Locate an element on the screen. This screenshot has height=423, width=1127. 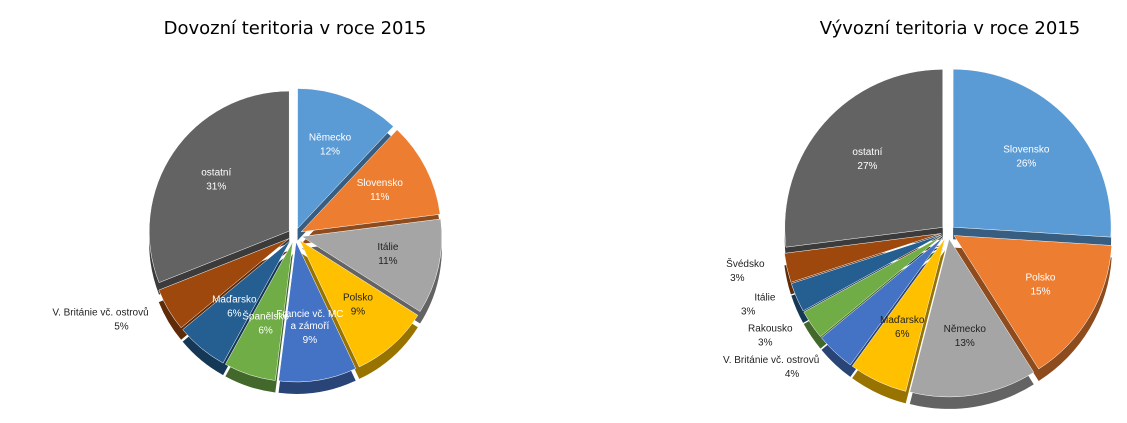
slice-label: Rakousko 3% is located at coordinates (770, 336).